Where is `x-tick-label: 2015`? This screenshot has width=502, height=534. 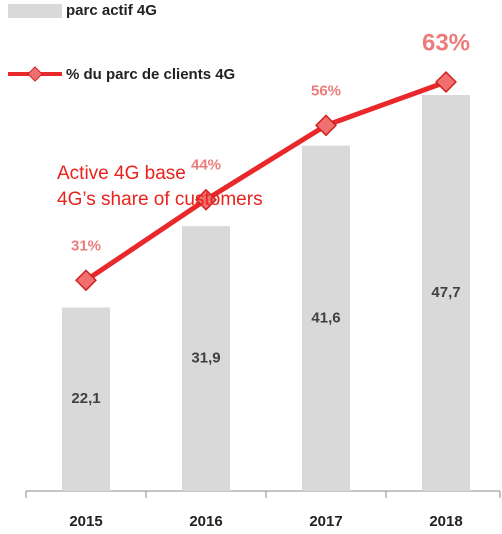 x-tick-label: 2015 is located at coordinates (85, 521).